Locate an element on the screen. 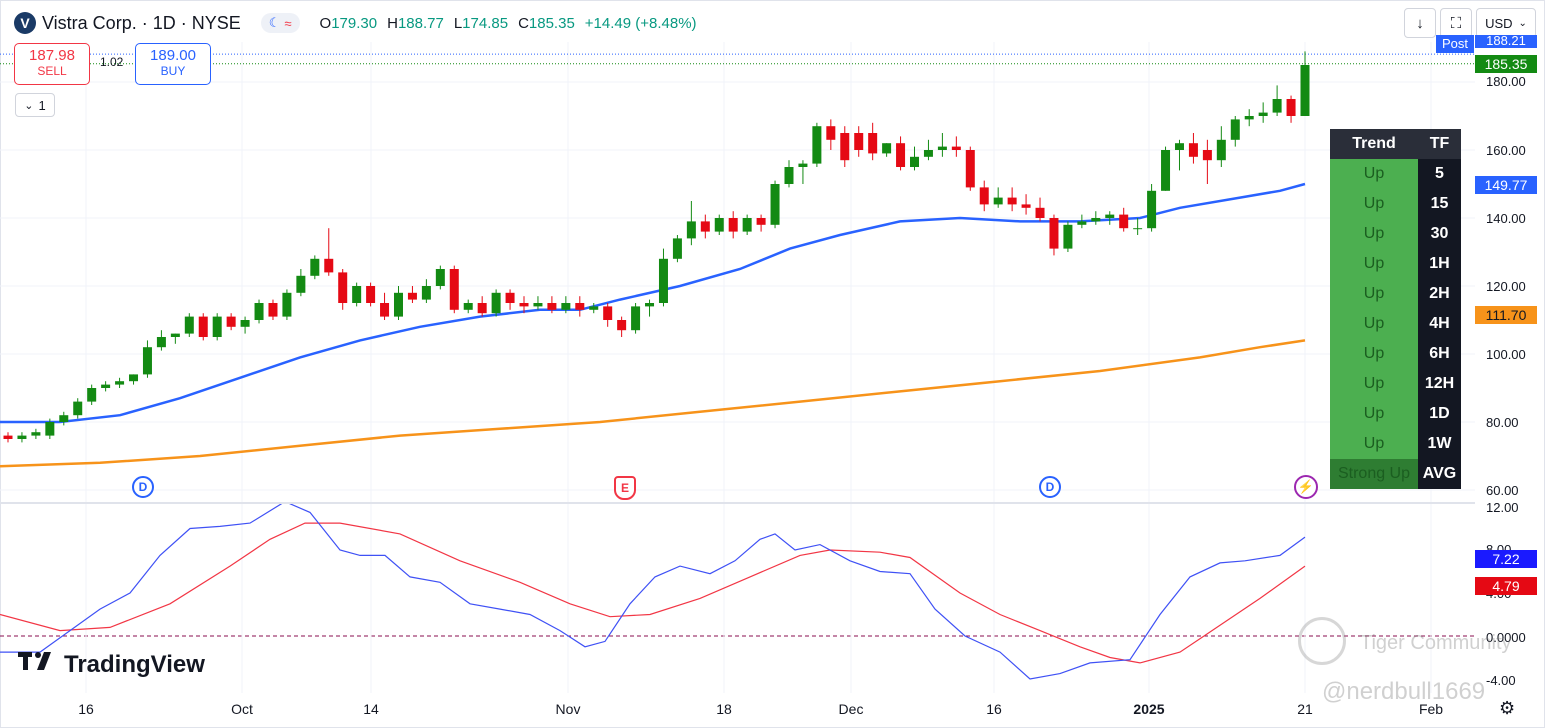 This screenshot has width=1545, height=728. trend-row: Up 5 is located at coordinates (1395, 174).